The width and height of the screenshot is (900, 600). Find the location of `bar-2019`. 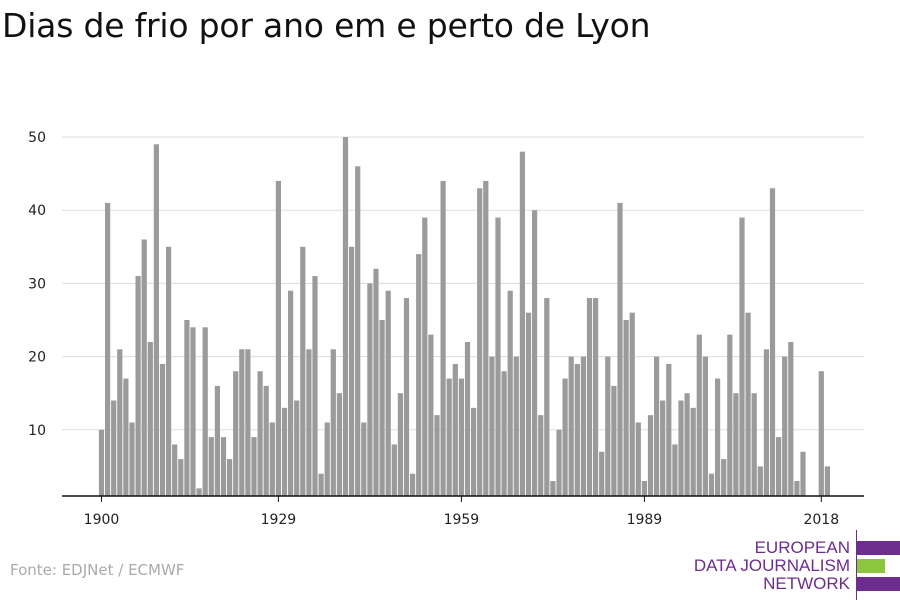

bar-2019 is located at coordinates (827, 481).